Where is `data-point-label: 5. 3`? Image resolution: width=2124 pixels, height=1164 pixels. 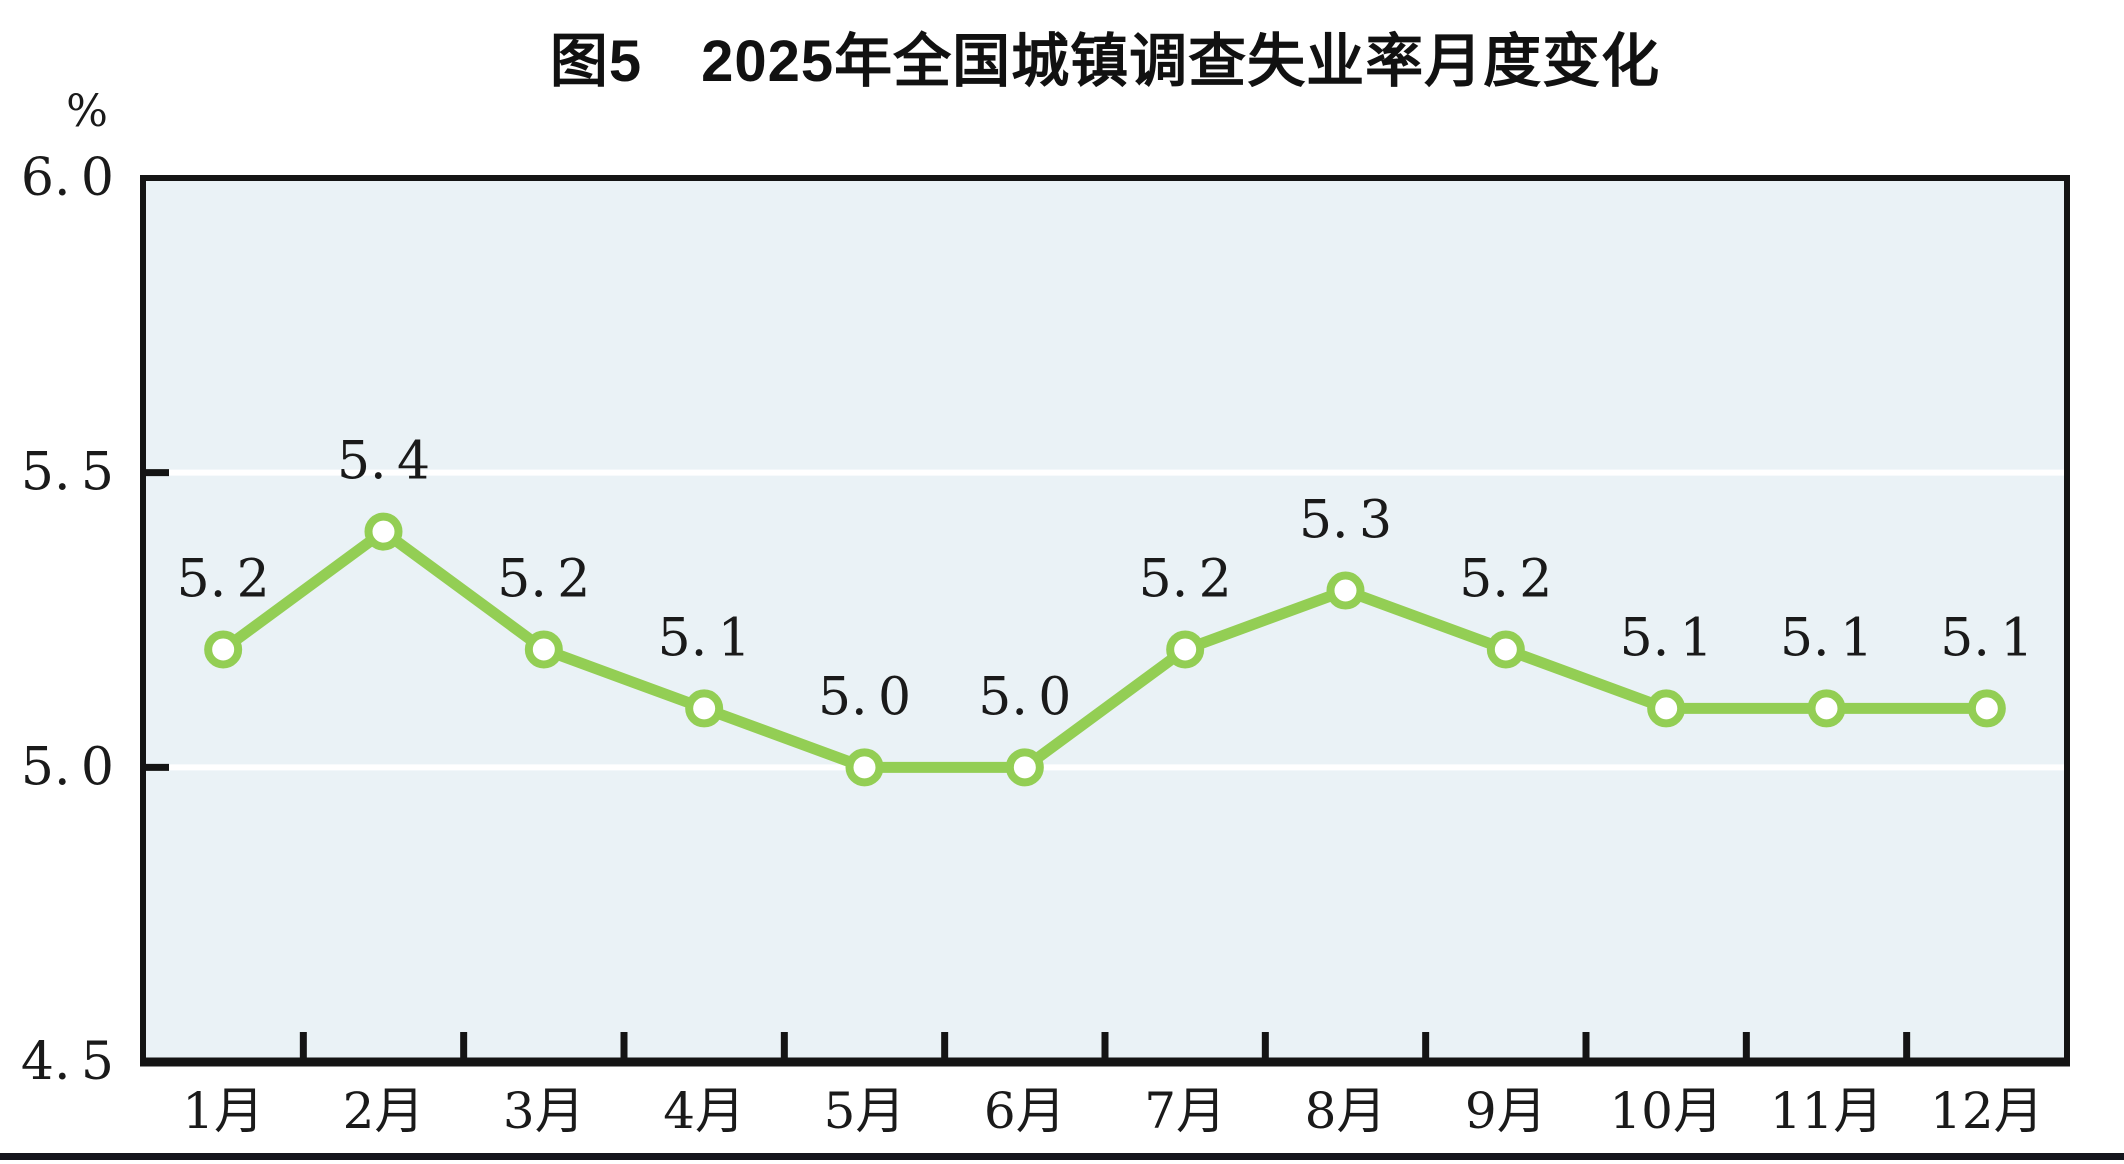 data-point-label: 5. 3 is located at coordinates (1345, 521).